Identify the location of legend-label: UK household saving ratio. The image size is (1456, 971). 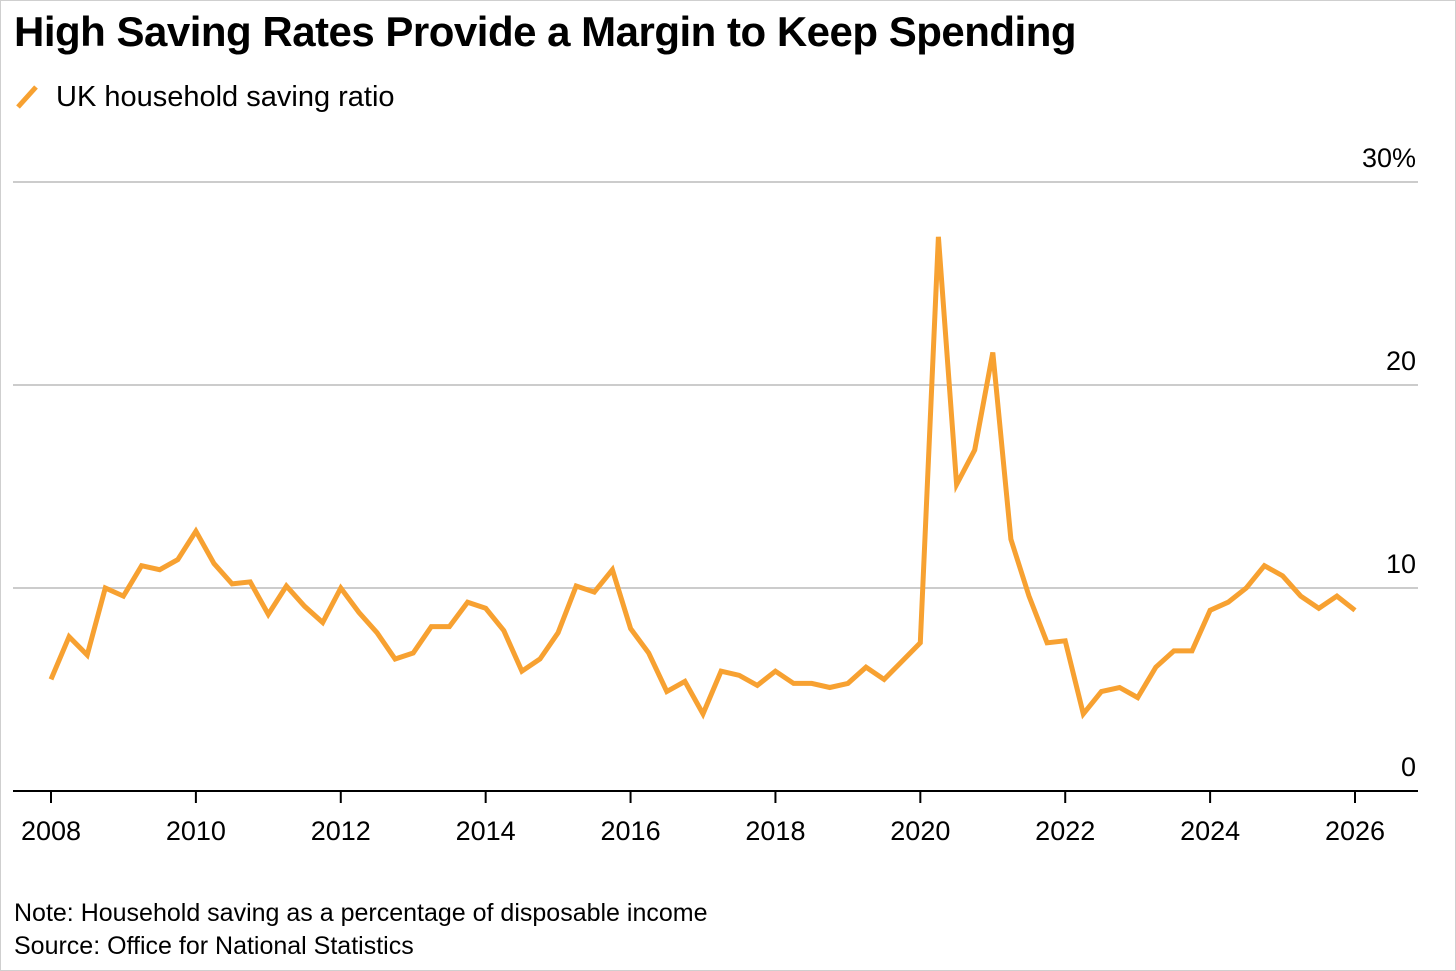
(225, 96).